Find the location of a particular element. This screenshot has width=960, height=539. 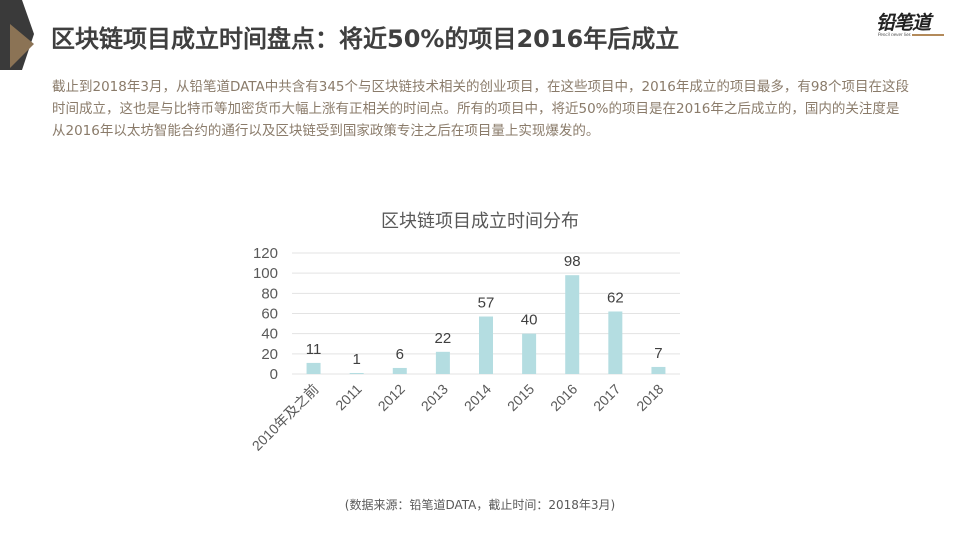

y-tick-label: 120 is located at coordinates (265, 253).